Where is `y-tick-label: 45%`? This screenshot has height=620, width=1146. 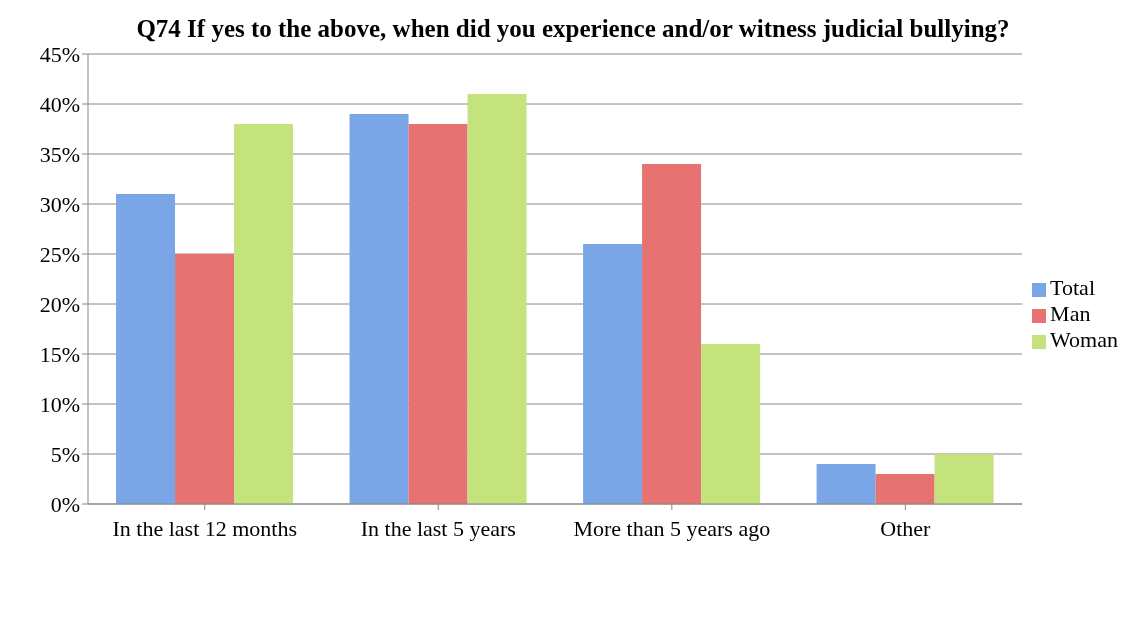 y-tick-label: 45% is located at coordinates (59, 54).